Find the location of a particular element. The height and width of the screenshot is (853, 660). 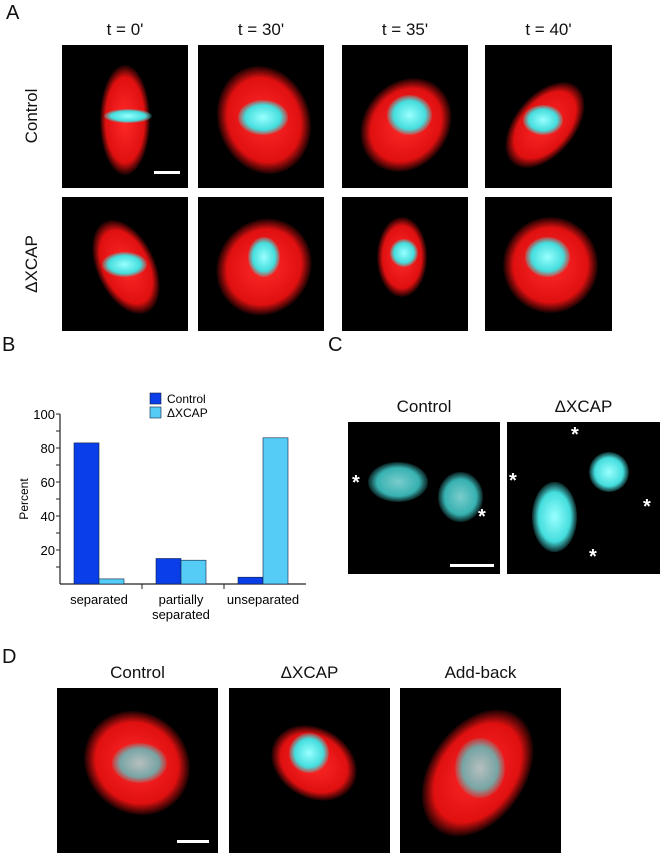

row-label-control: Control is located at coordinates (31, 116).